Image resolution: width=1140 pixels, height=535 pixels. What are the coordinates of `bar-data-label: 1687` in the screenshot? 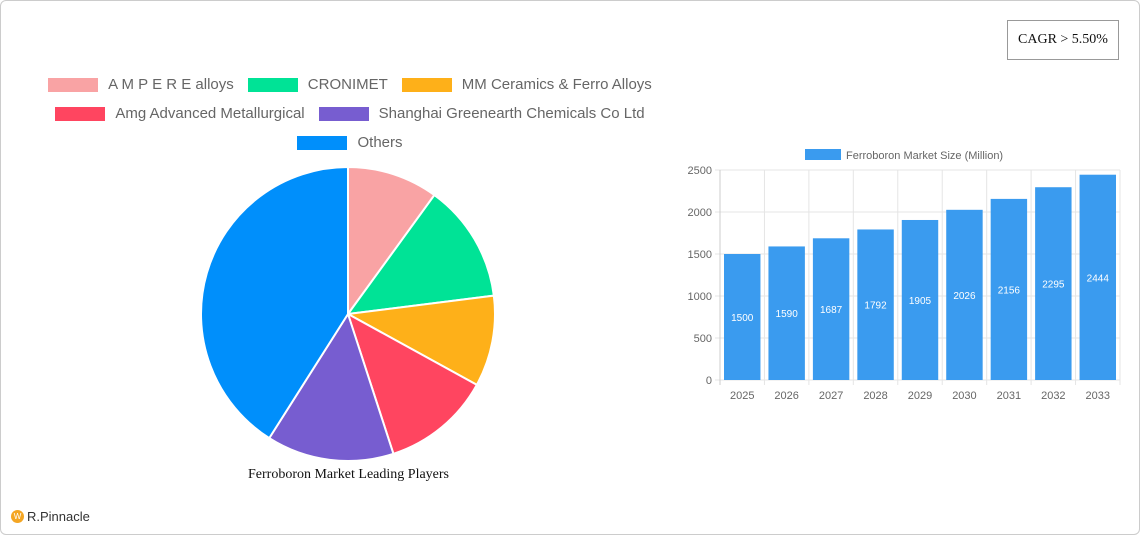 It's located at (831, 310).